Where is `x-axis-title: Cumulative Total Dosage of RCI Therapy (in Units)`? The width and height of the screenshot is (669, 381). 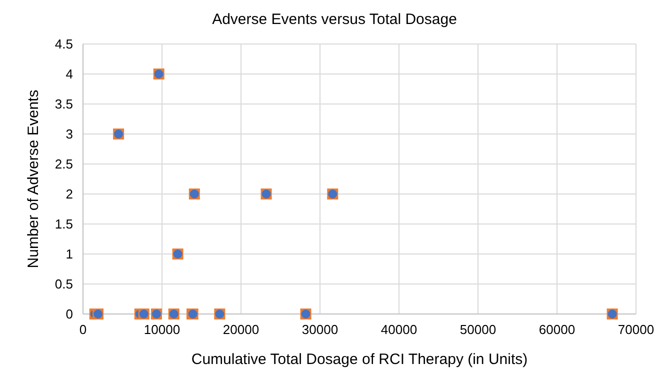
x-axis-title: Cumulative Total Dosage of RCI Therapy (in Units) is located at coordinates (359, 359).